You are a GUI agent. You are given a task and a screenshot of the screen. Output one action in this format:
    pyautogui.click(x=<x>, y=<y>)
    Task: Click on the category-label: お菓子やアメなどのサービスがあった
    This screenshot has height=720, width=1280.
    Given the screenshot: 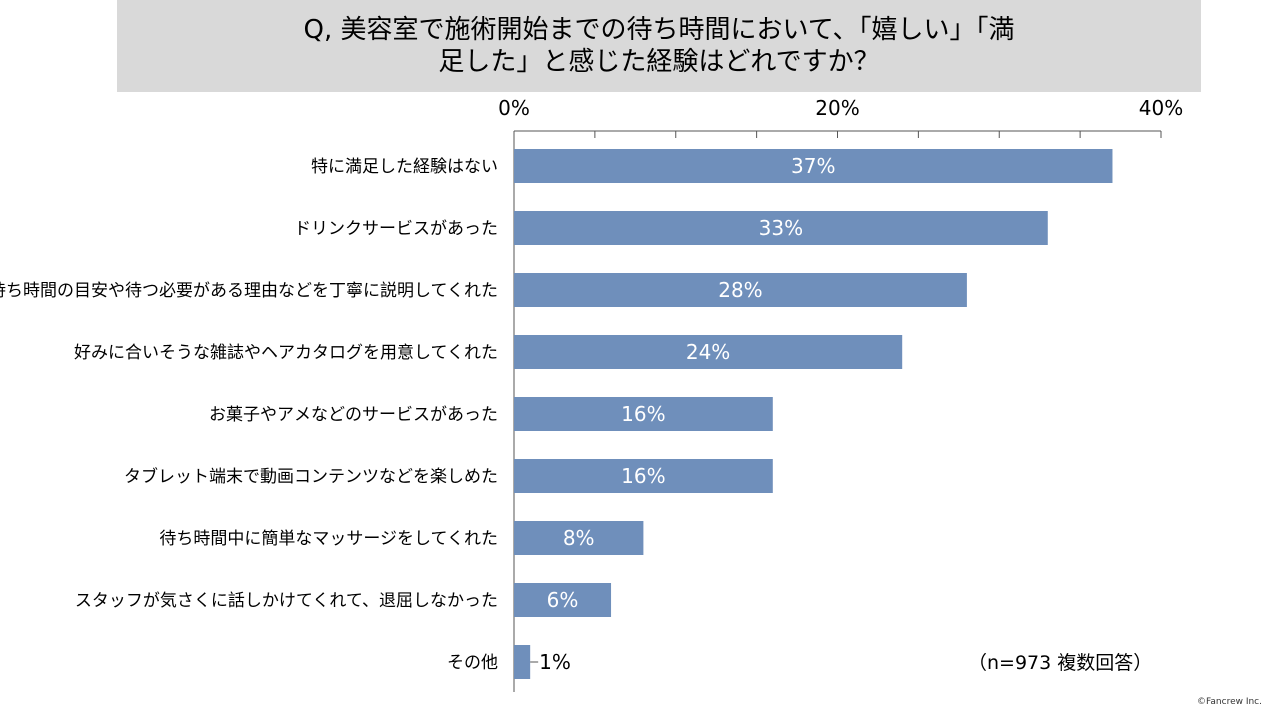 What is the action you would take?
    pyautogui.click(x=353, y=415)
    